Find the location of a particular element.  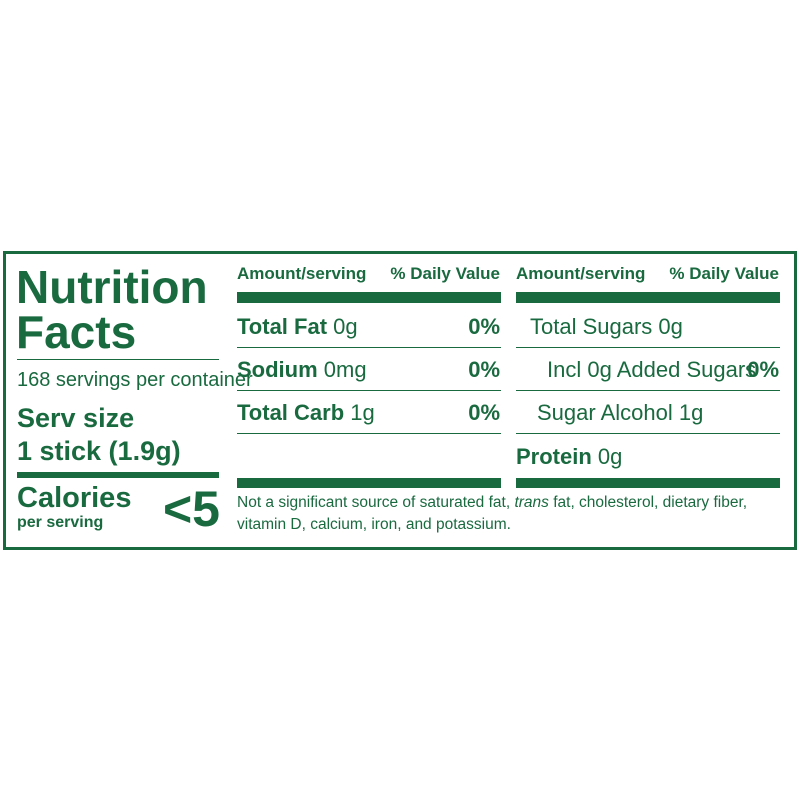

nutrient-amount: 0mg is located at coordinates (345, 369).